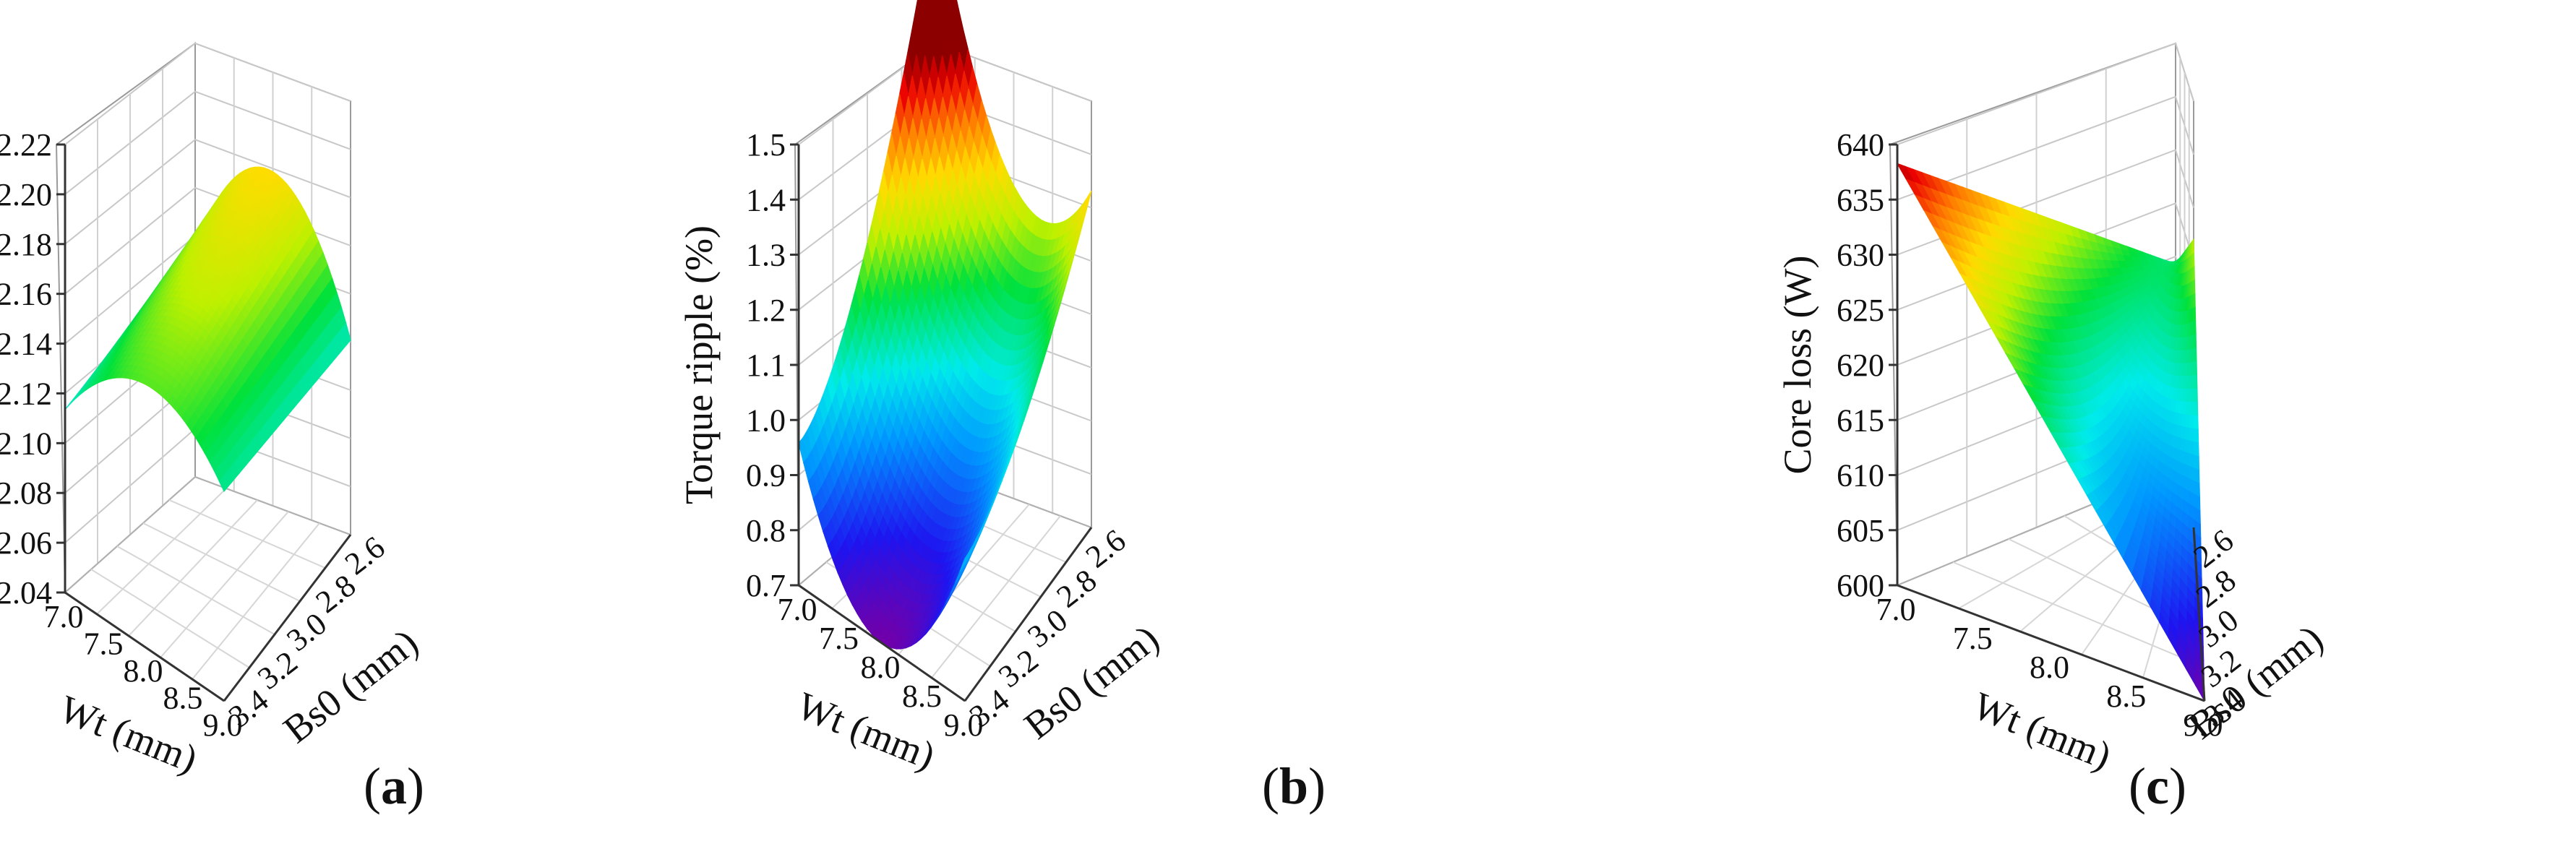 The height and width of the screenshot is (849, 2576). What do you see at coordinates (26, 195) in the screenshot?
I see `z-tick-label: 2.20` at bounding box center [26, 195].